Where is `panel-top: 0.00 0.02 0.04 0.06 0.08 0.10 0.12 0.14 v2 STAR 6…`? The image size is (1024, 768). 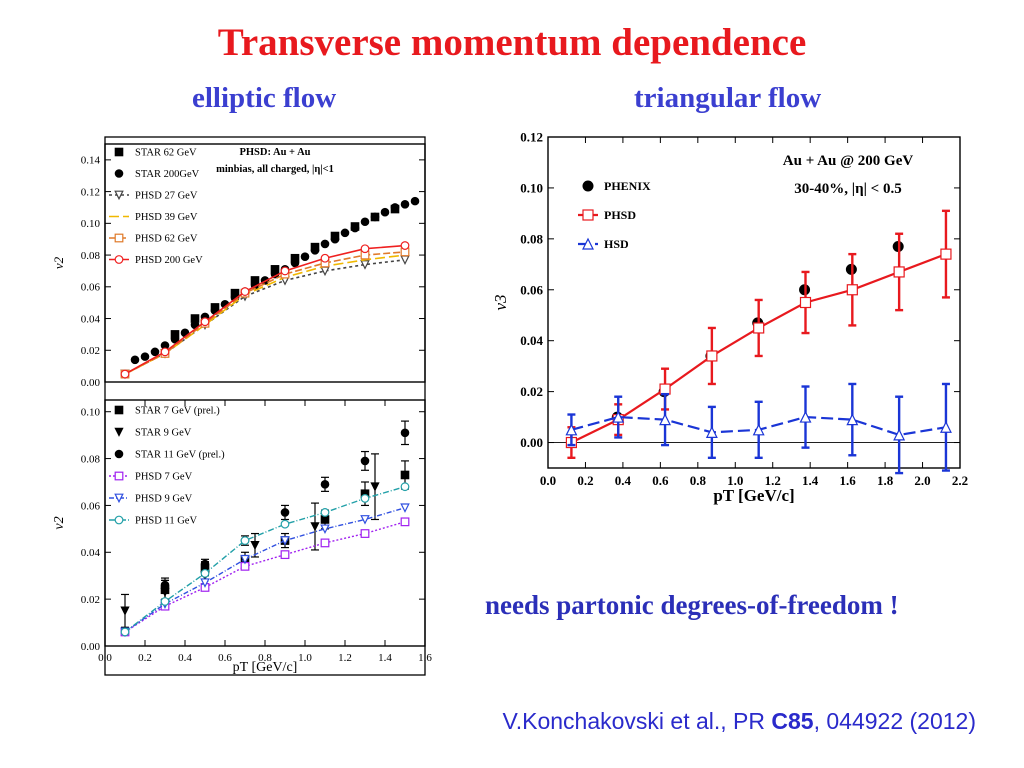 panel-top: 0.00 0.02 0.04 0.06 0.08 0.10 0.12 0.14 v2 STAR 6… is located at coordinates (238, 266).